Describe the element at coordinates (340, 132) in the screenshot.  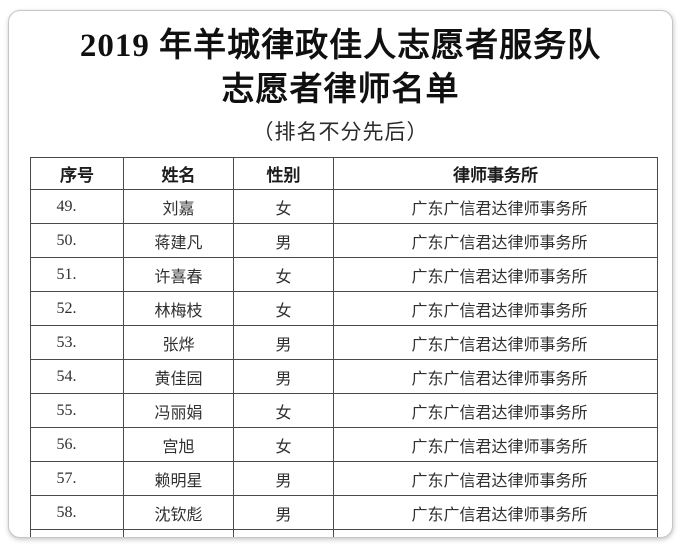
I see `subtitle: （排名不分先后）` at that location.